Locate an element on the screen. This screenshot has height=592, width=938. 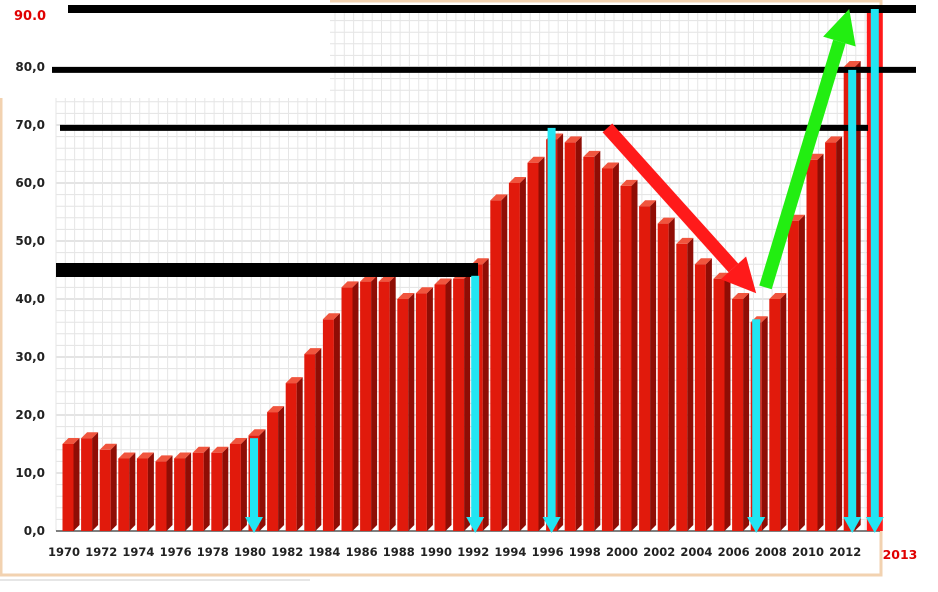
title-area-mask is located at coordinates (165, 49).